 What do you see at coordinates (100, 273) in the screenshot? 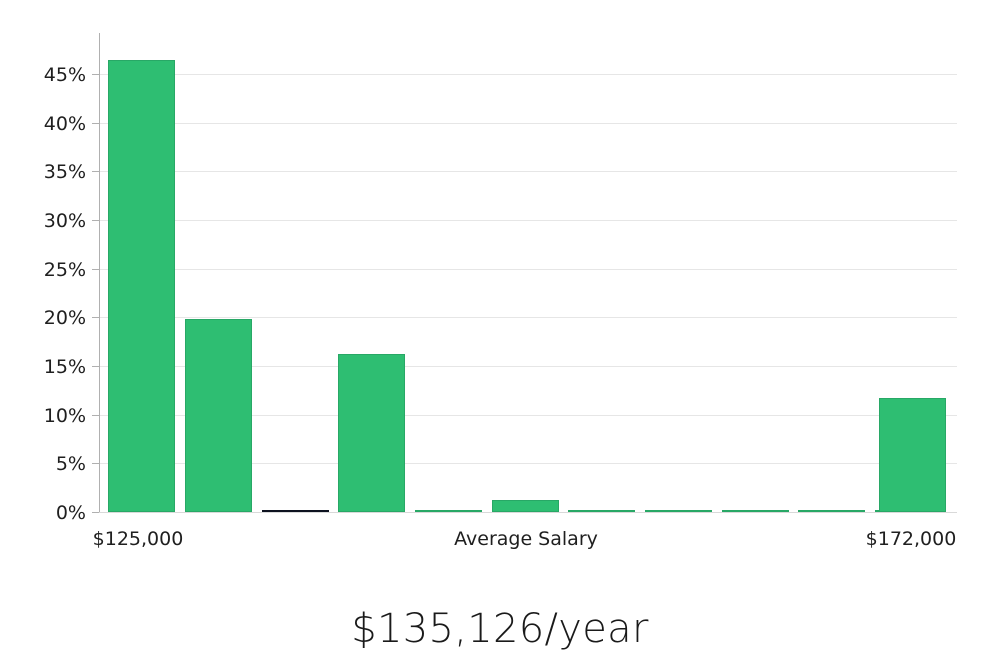
I see `y-axis-line` at bounding box center [100, 273].